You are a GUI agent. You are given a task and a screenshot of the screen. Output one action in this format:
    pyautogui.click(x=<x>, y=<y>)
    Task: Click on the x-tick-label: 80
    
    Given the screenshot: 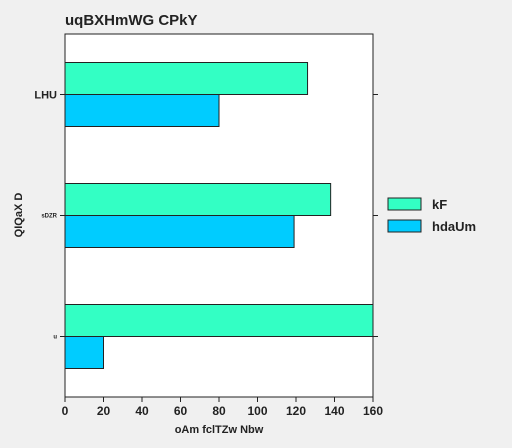 What is the action you would take?
    pyautogui.click(x=219, y=411)
    